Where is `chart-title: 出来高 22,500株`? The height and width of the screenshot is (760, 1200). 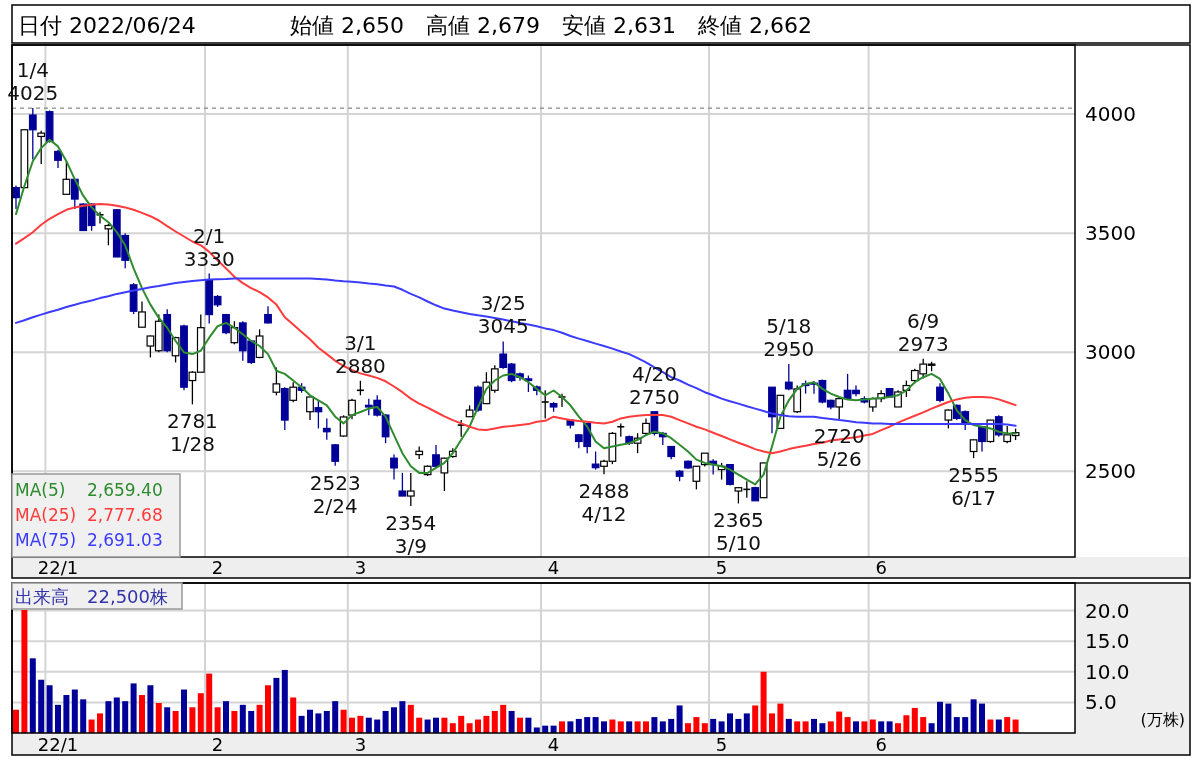
chart-title: 出来高 22,500株 is located at coordinates (91, 596).